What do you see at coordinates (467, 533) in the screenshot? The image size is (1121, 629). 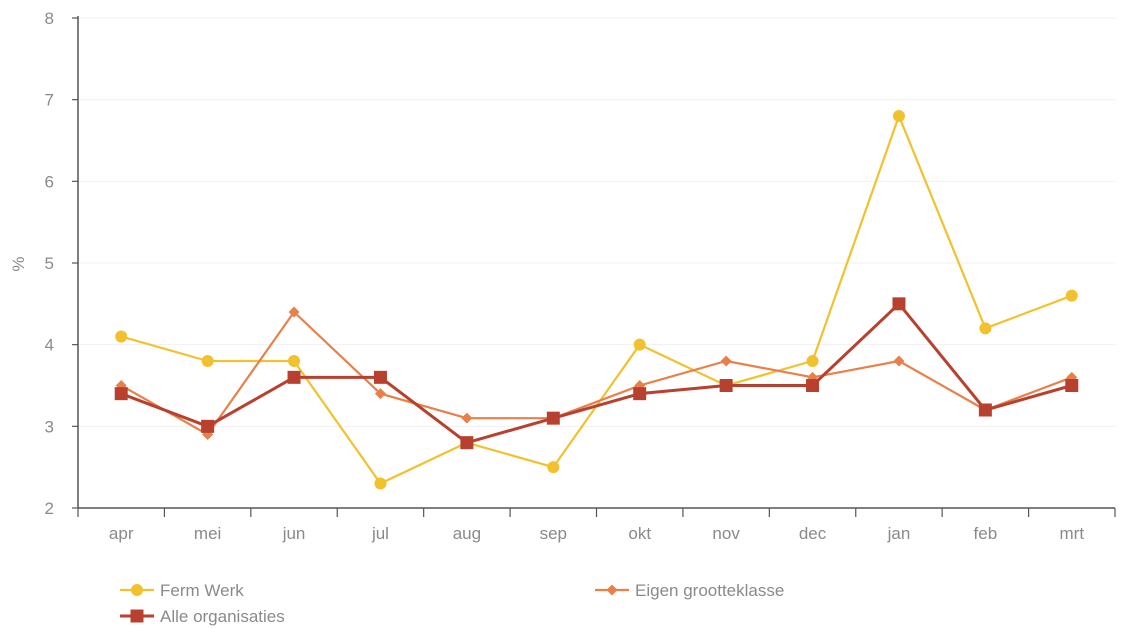 I see `x-tick-label: aug` at bounding box center [467, 533].